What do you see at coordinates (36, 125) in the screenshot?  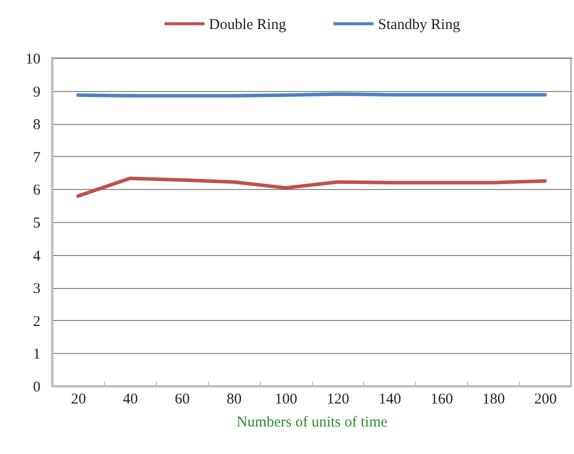 I see `y-tick-label: 8` at bounding box center [36, 125].